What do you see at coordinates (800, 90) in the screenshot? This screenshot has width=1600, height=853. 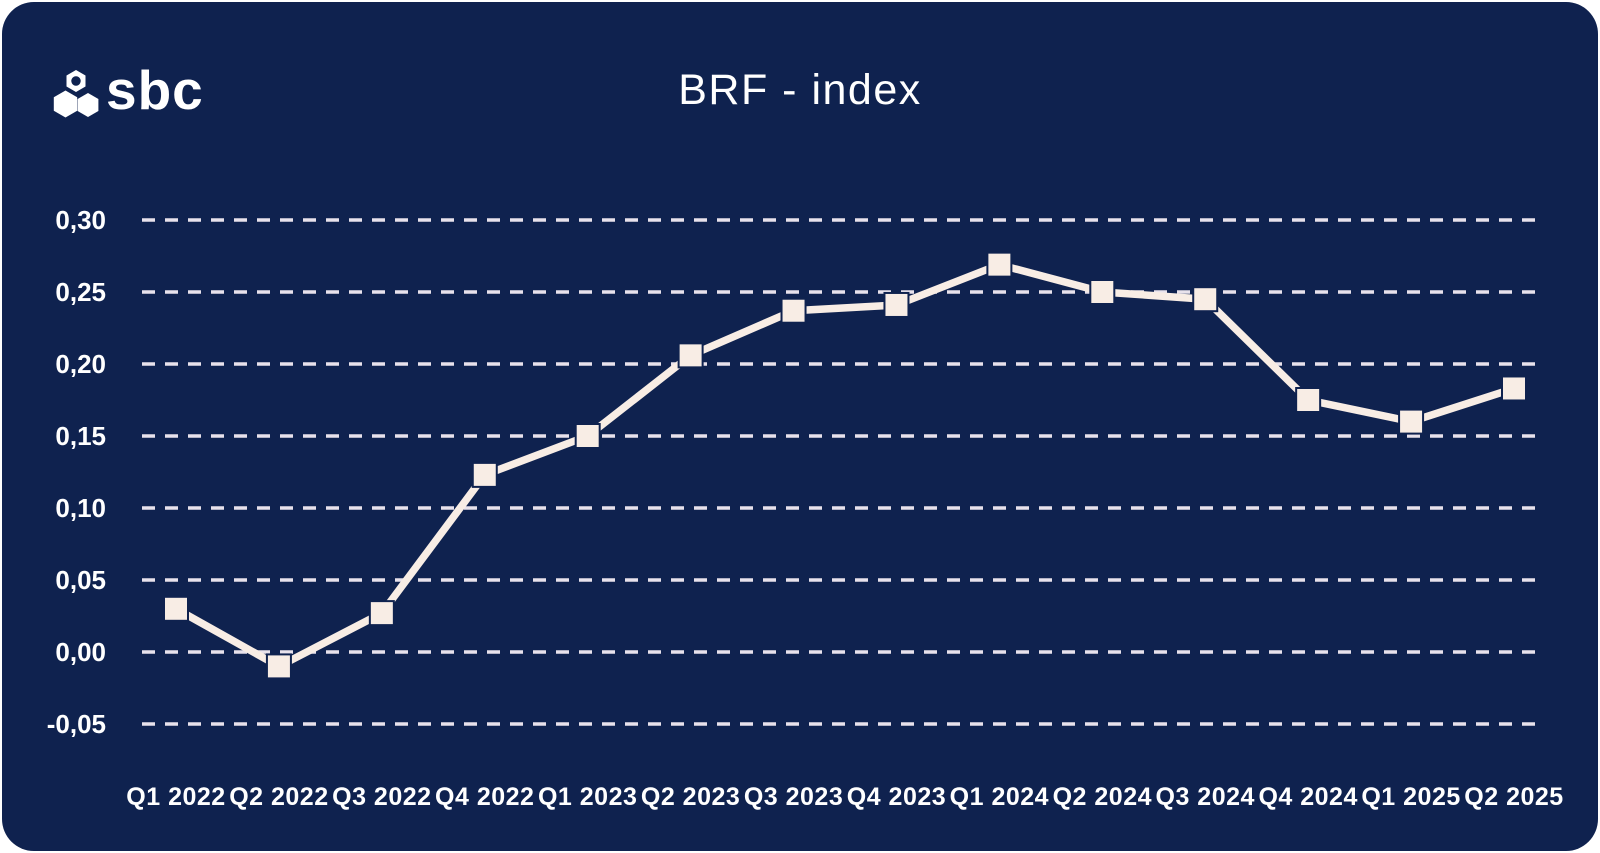 I see `chart-title: BRF - index` at bounding box center [800, 90].